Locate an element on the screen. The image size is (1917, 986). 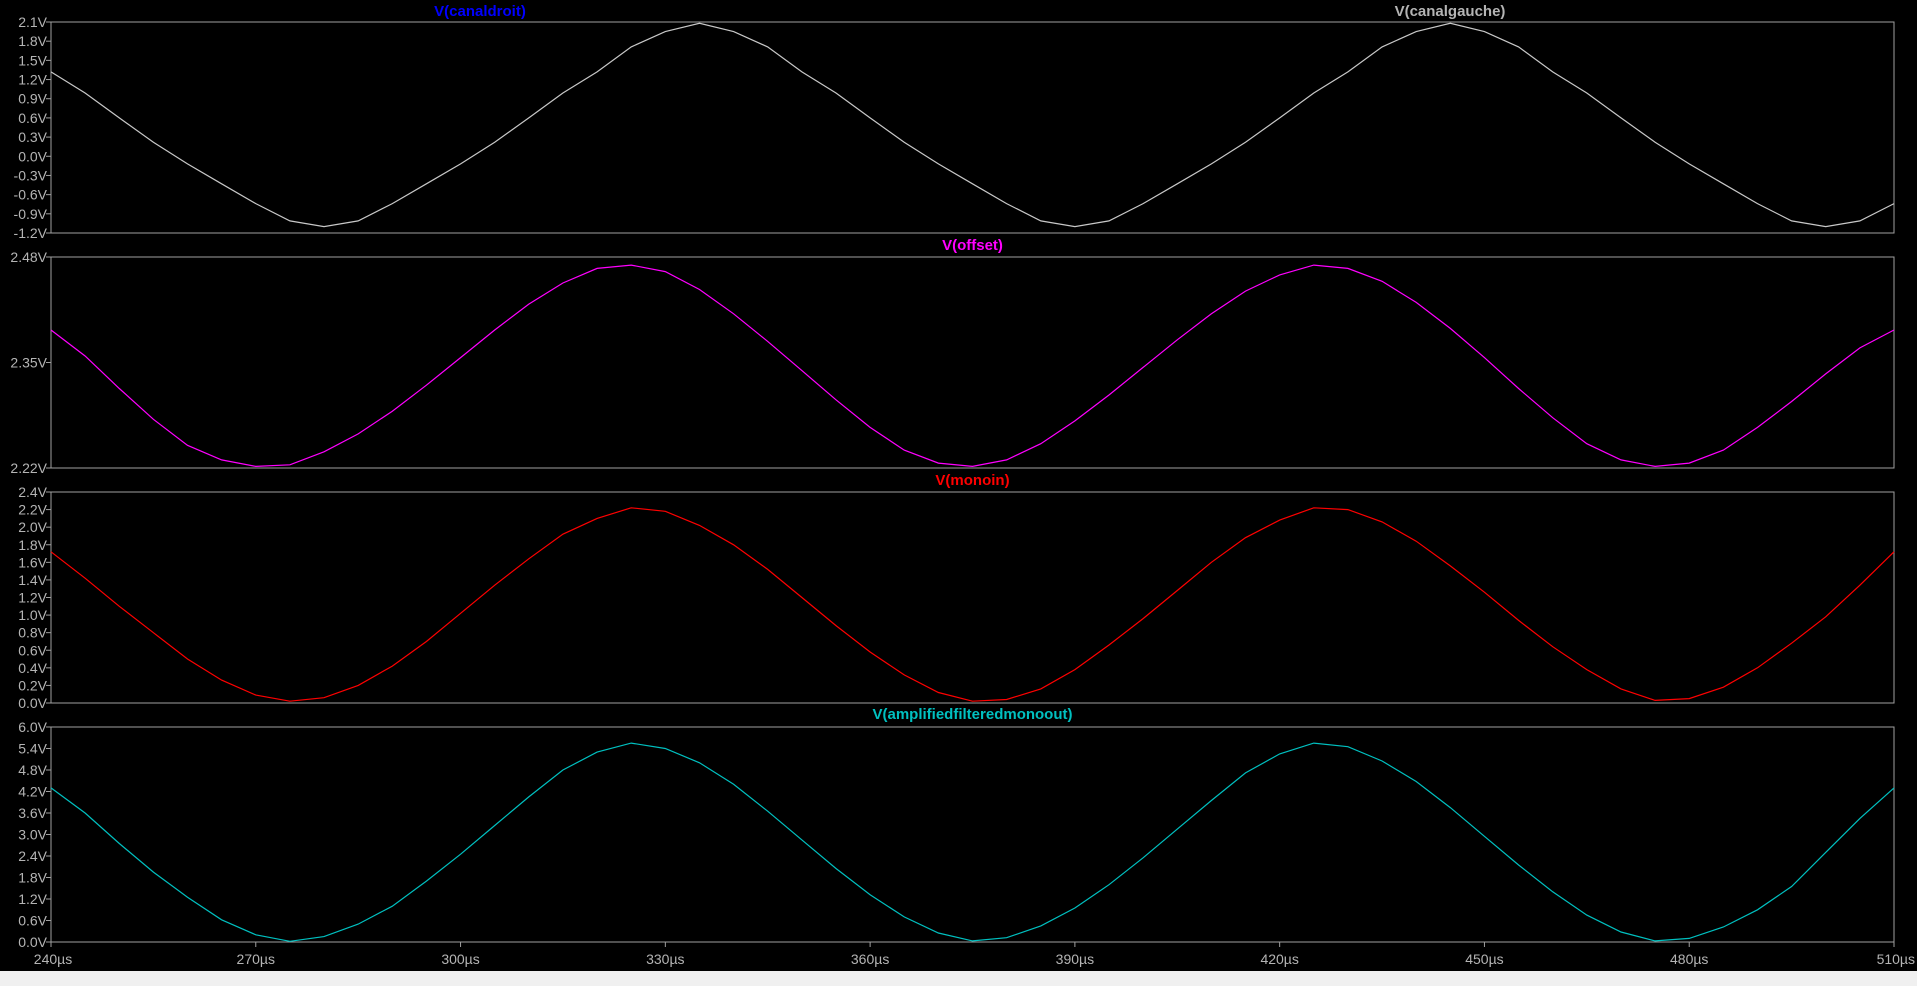
y-tick-label: 0.3V is located at coordinates (32, 137).